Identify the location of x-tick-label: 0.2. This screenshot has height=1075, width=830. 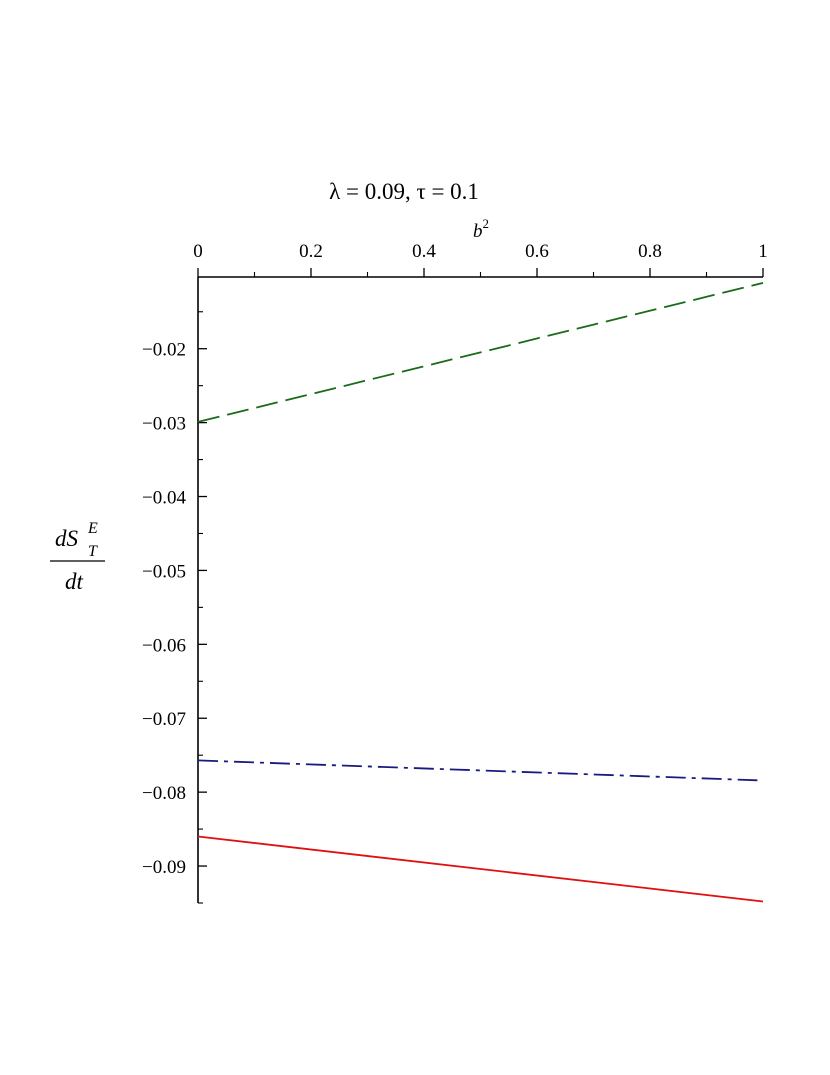
(311, 251).